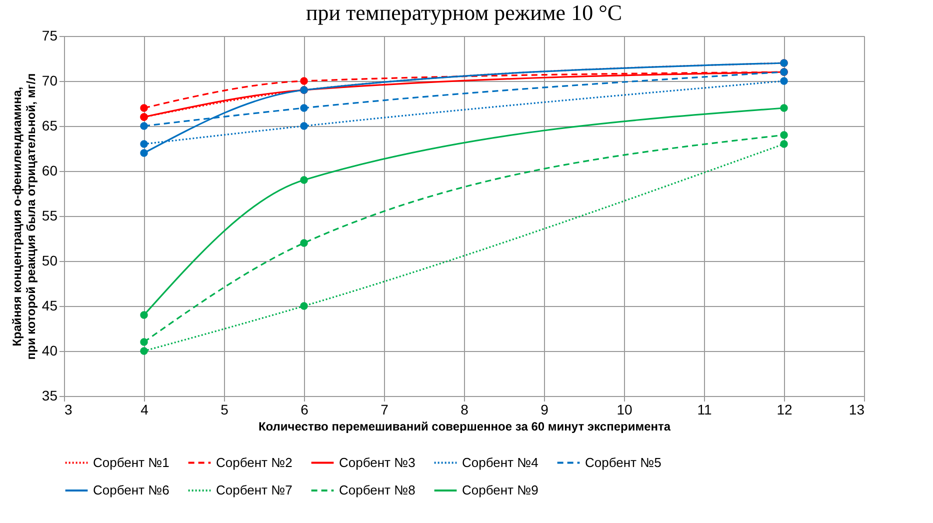 This screenshot has width=933, height=523. Describe the element at coordinates (464, 427) in the screenshot. I see `x-axis-title: Количество перемешиваний совершенное за 60 минут эксперимента` at that location.